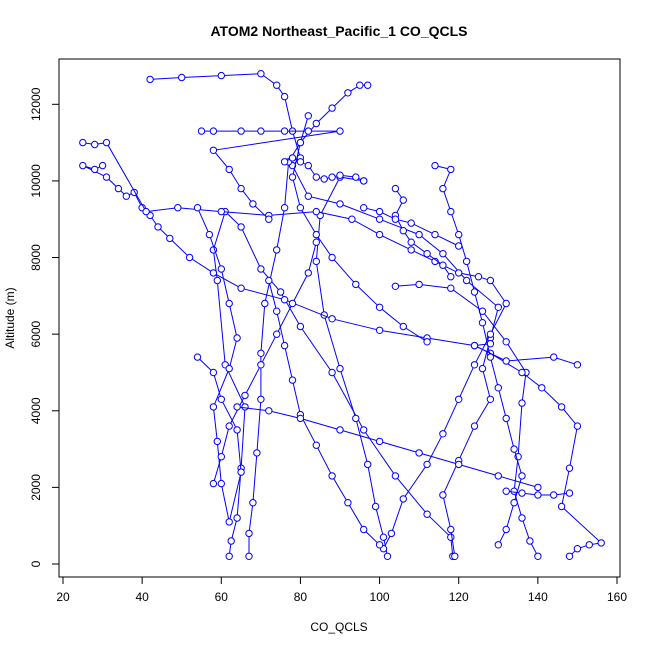  What do you see at coordinates (459, 597) in the screenshot?
I see `x-tick-label: 120` at bounding box center [459, 597].